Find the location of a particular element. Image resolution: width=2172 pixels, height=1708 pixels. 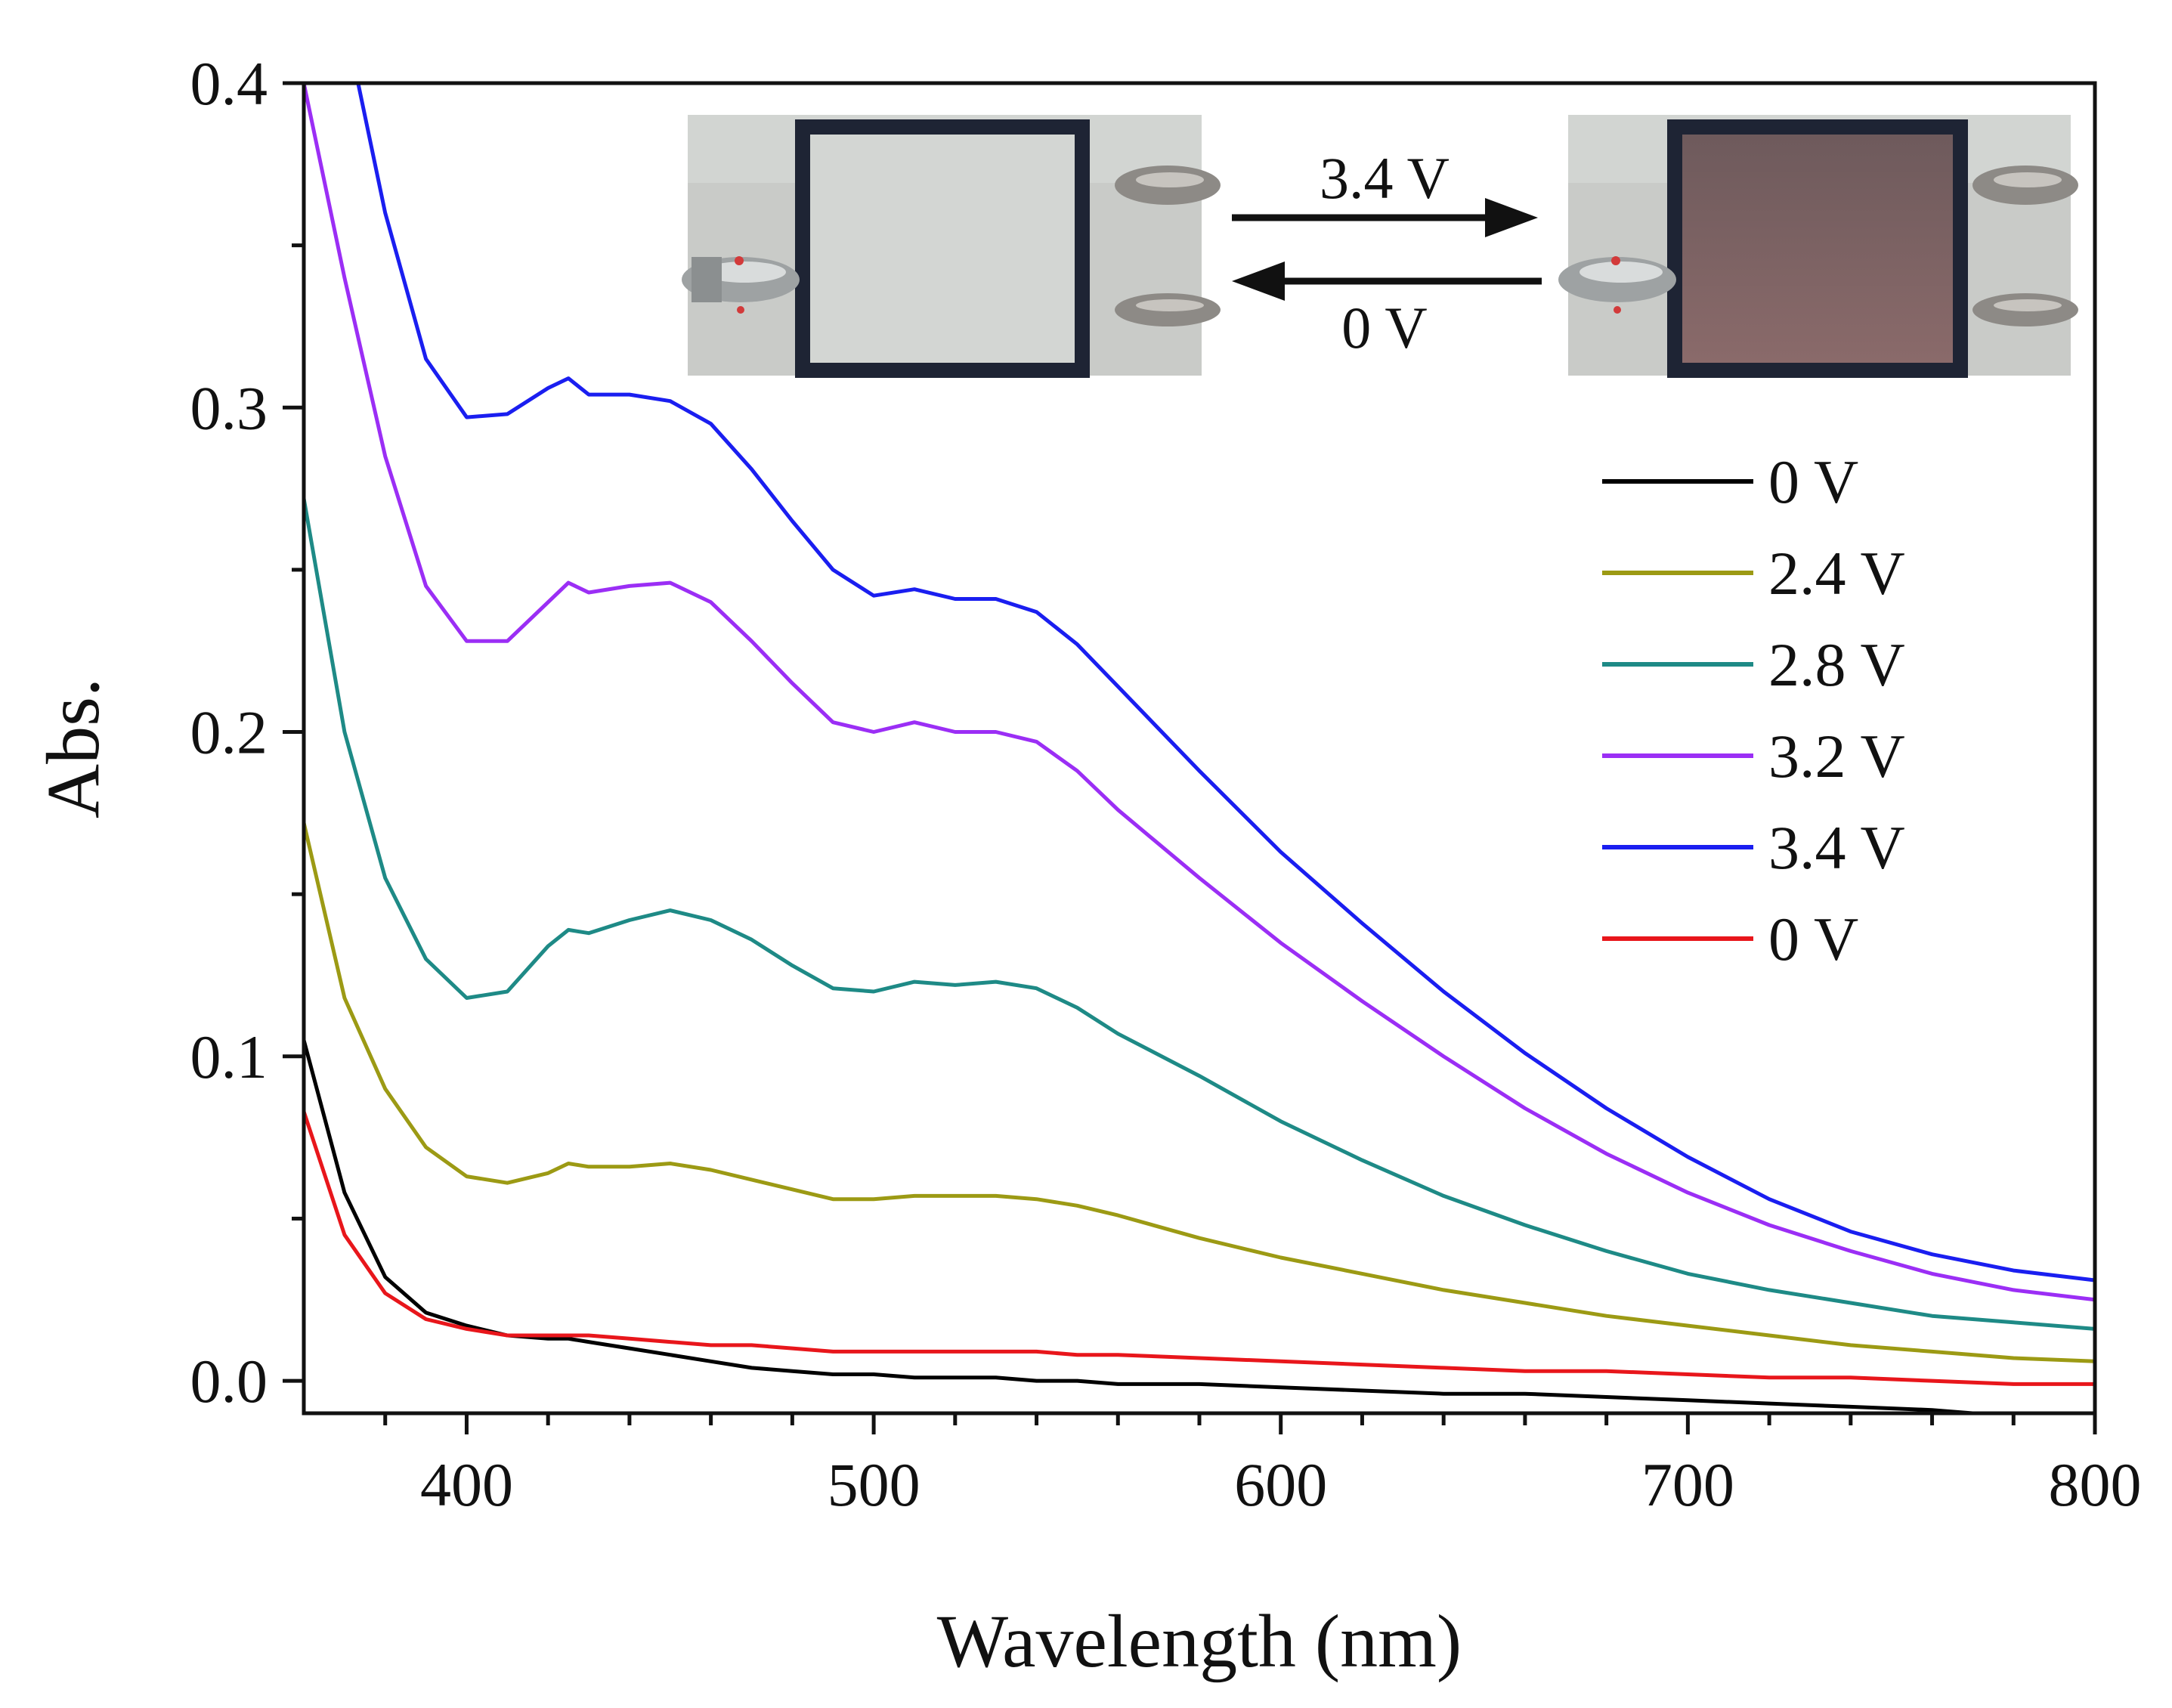

legend-label-3: 2.8 V is located at coordinates (1836, 664).